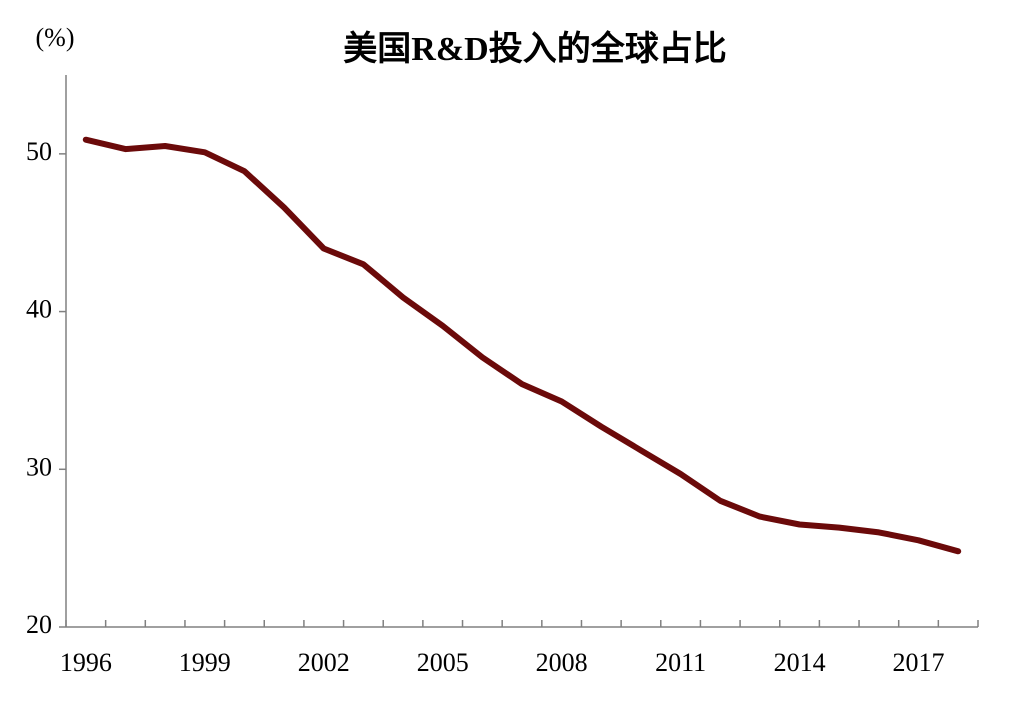 The image size is (1022, 710). What do you see at coordinates (39, 624) in the screenshot?
I see `y-tick-label: 20` at bounding box center [39, 624].